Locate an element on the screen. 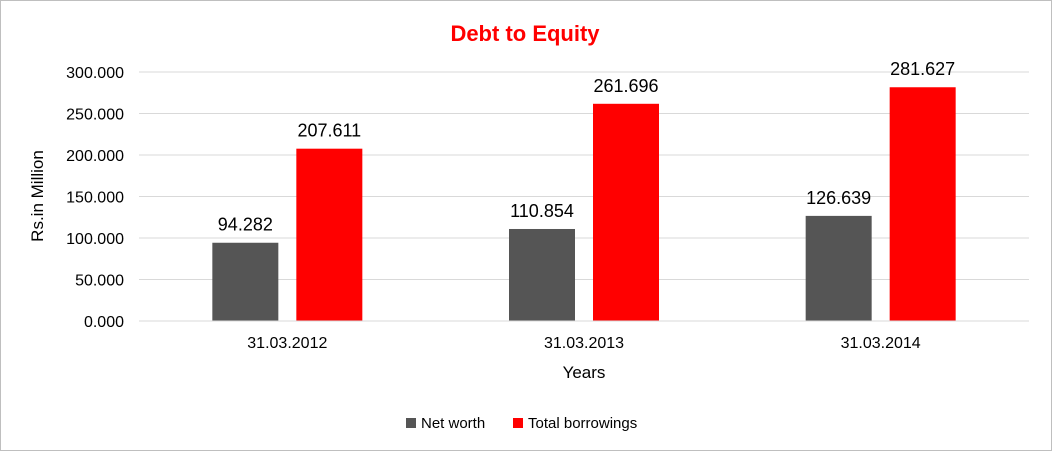  data-label: 281.627 is located at coordinates (922, 69).